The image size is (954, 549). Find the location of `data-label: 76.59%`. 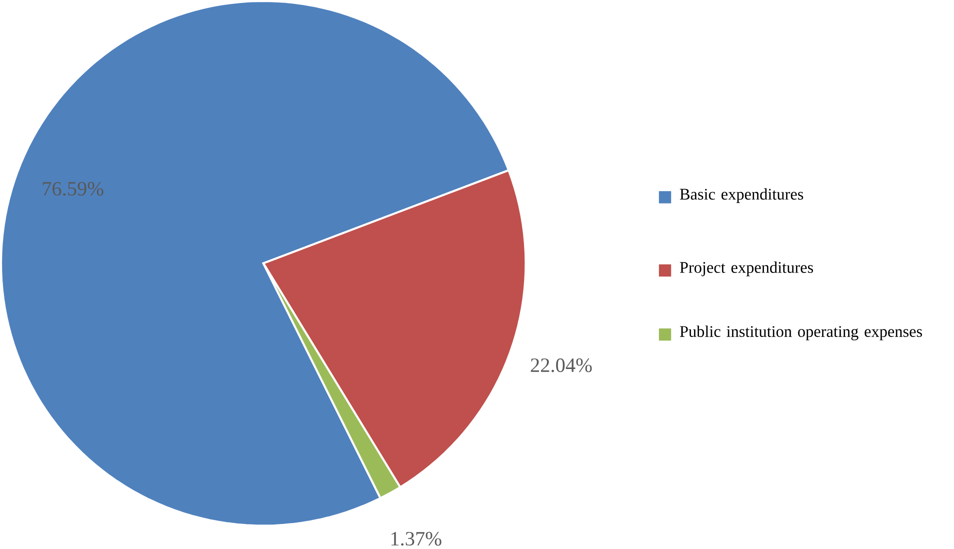

data-label: 76.59% is located at coordinates (73, 189).